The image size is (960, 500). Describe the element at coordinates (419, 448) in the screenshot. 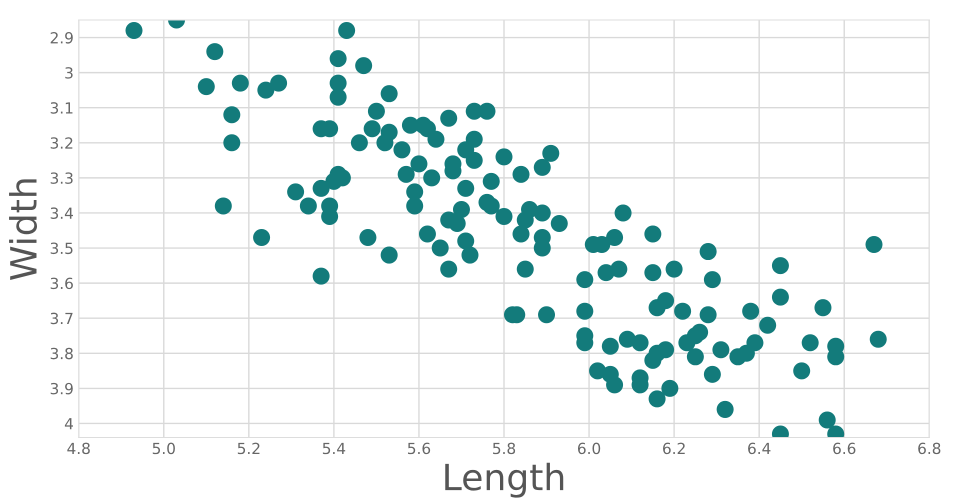

I see `x-tick-label: 5.6` at that location.